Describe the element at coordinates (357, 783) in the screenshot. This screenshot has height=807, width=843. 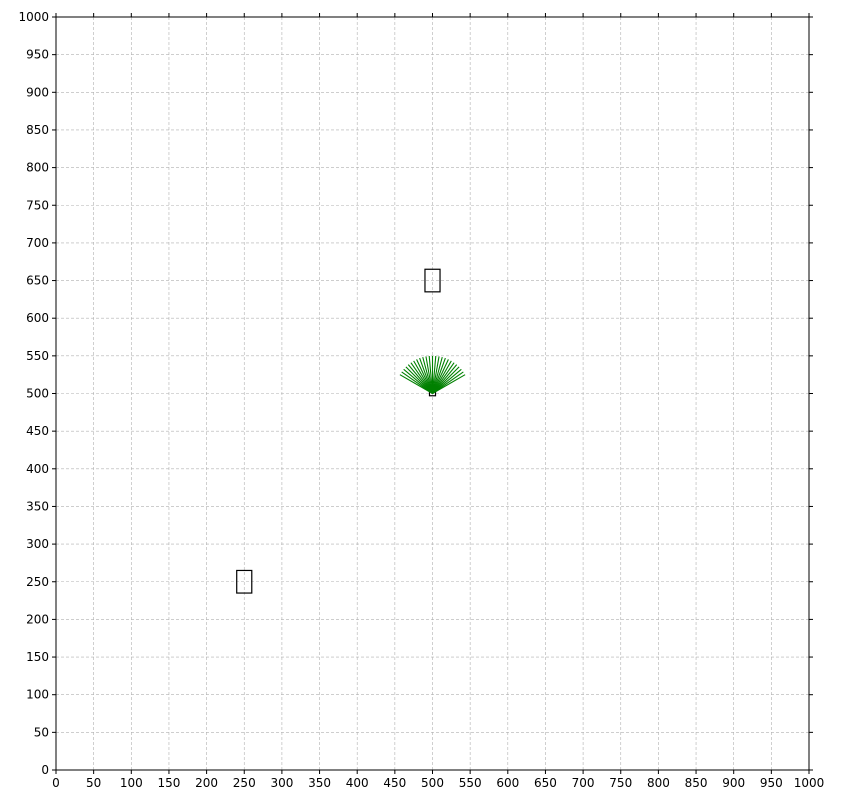
I see `x-tick-label: 400` at that location.